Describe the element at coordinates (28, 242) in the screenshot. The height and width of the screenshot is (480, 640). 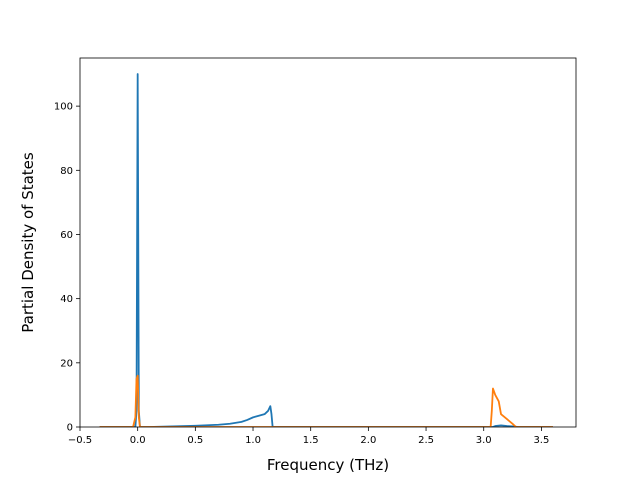
I see `y-axis-label: Partial Density of States` at that location.